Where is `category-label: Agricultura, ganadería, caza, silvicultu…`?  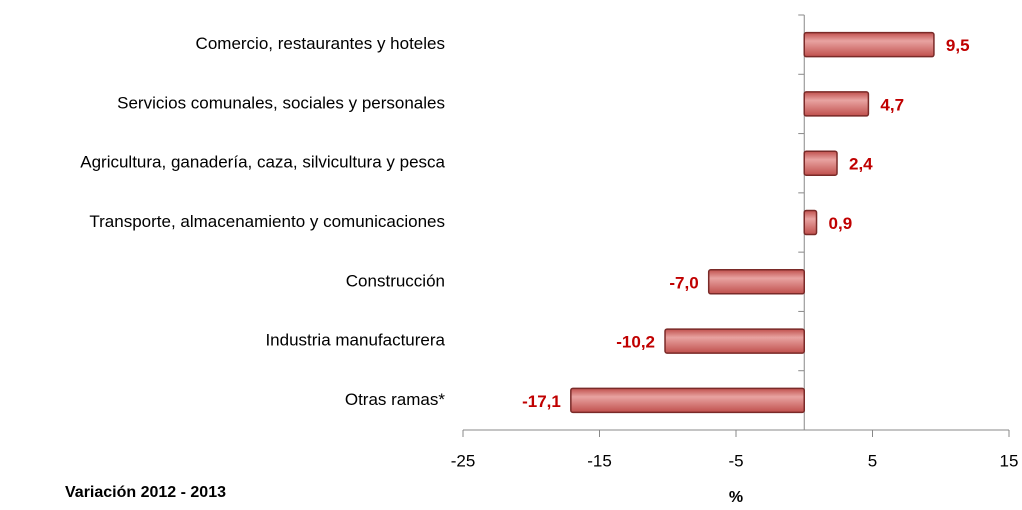
category-label: Agricultura, ganadería, caza, silvicultu… is located at coordinates (262, 162).